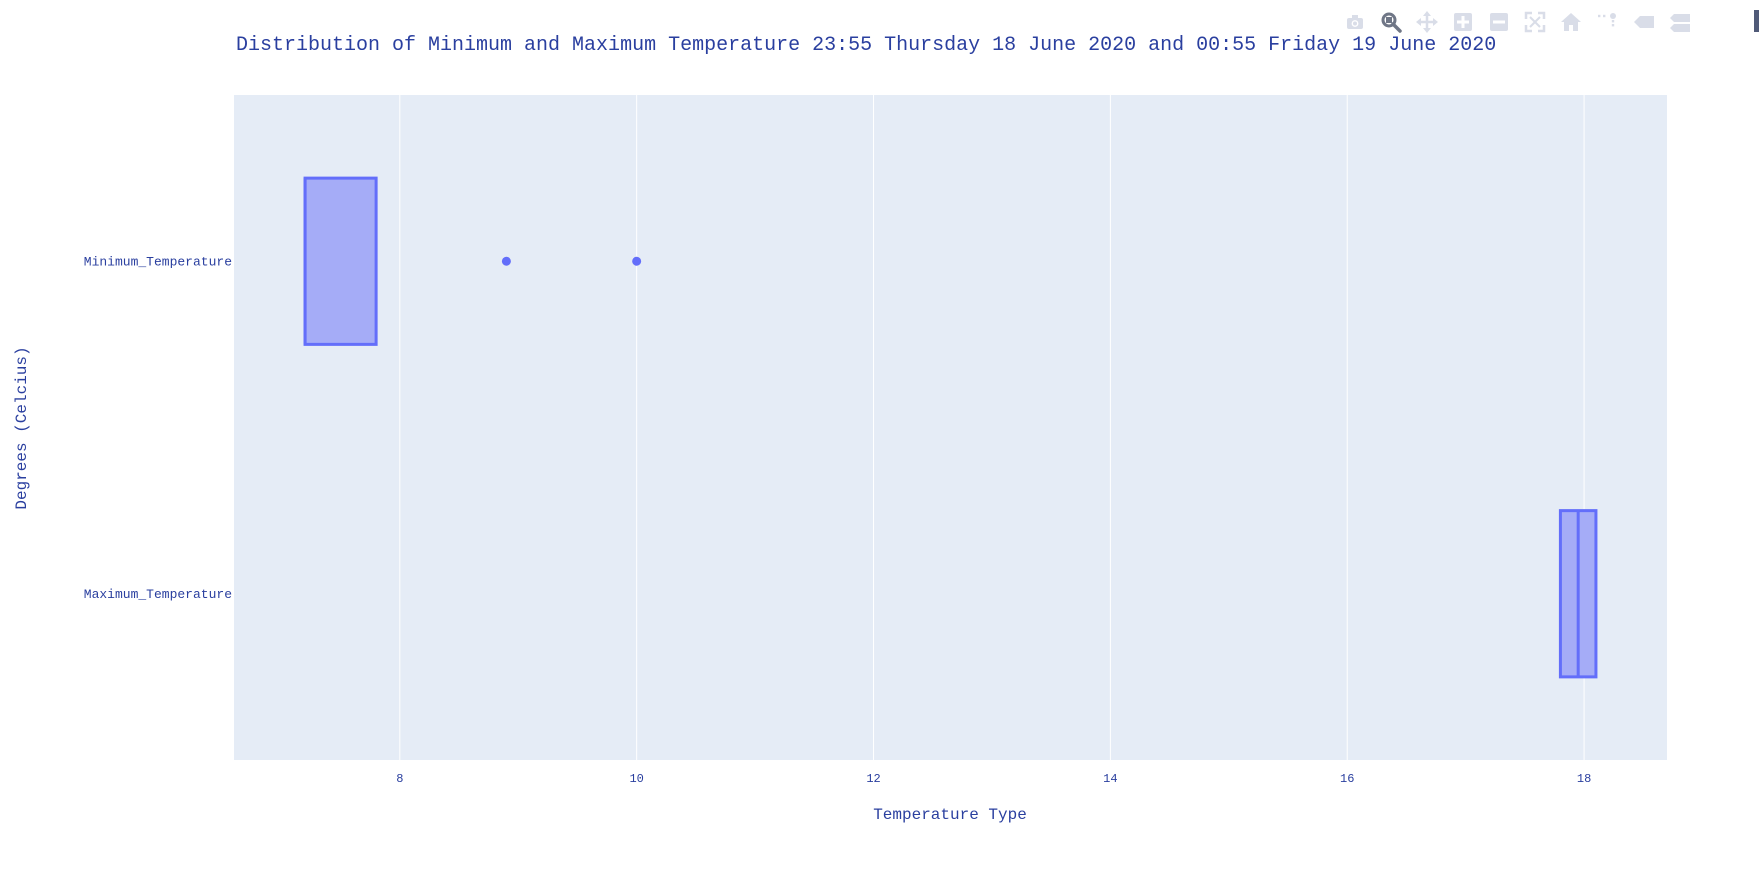 This screenshot has height=891, width=1759. I want to click on x-tick-label: 18, so click(1584, 779).